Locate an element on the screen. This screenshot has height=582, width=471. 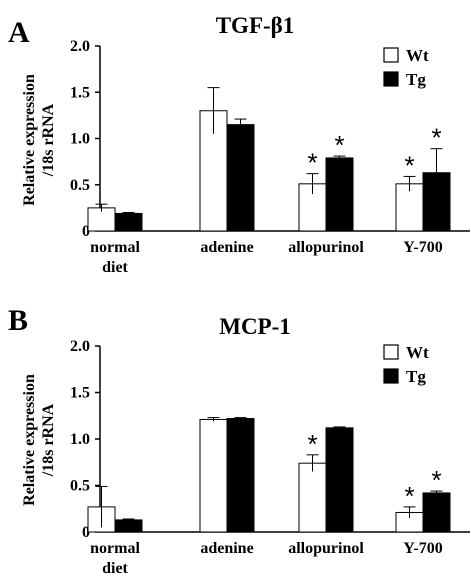
panel-letter: A is located at coordinates (19, 32).